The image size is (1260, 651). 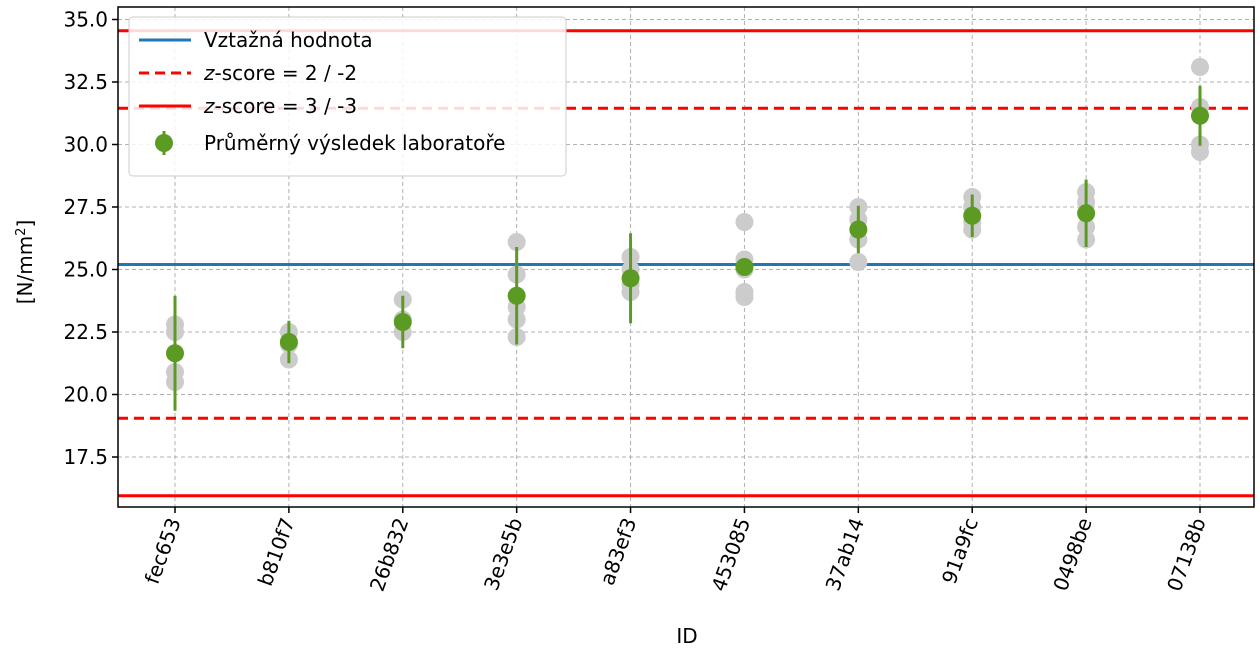 What do you see at coordinates (163, 551) in the screenshot?
I see `x-tick-label: fec653` at bounding box center [163, 551].